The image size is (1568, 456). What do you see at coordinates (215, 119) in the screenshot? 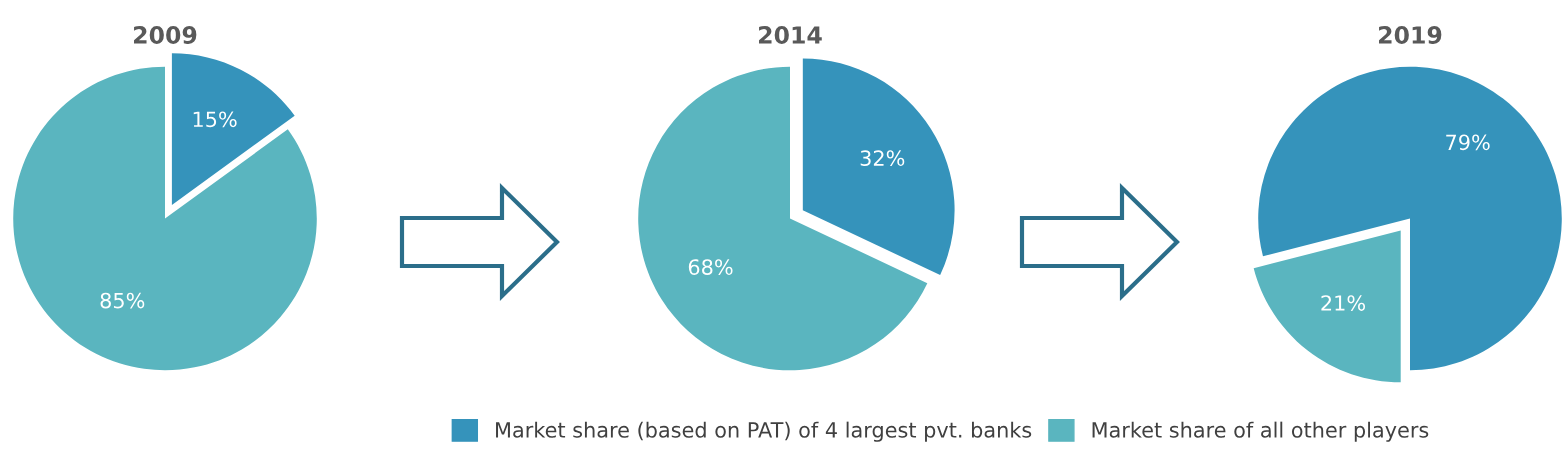
I see `data-label: 15%` at bounding box center [215, 119].